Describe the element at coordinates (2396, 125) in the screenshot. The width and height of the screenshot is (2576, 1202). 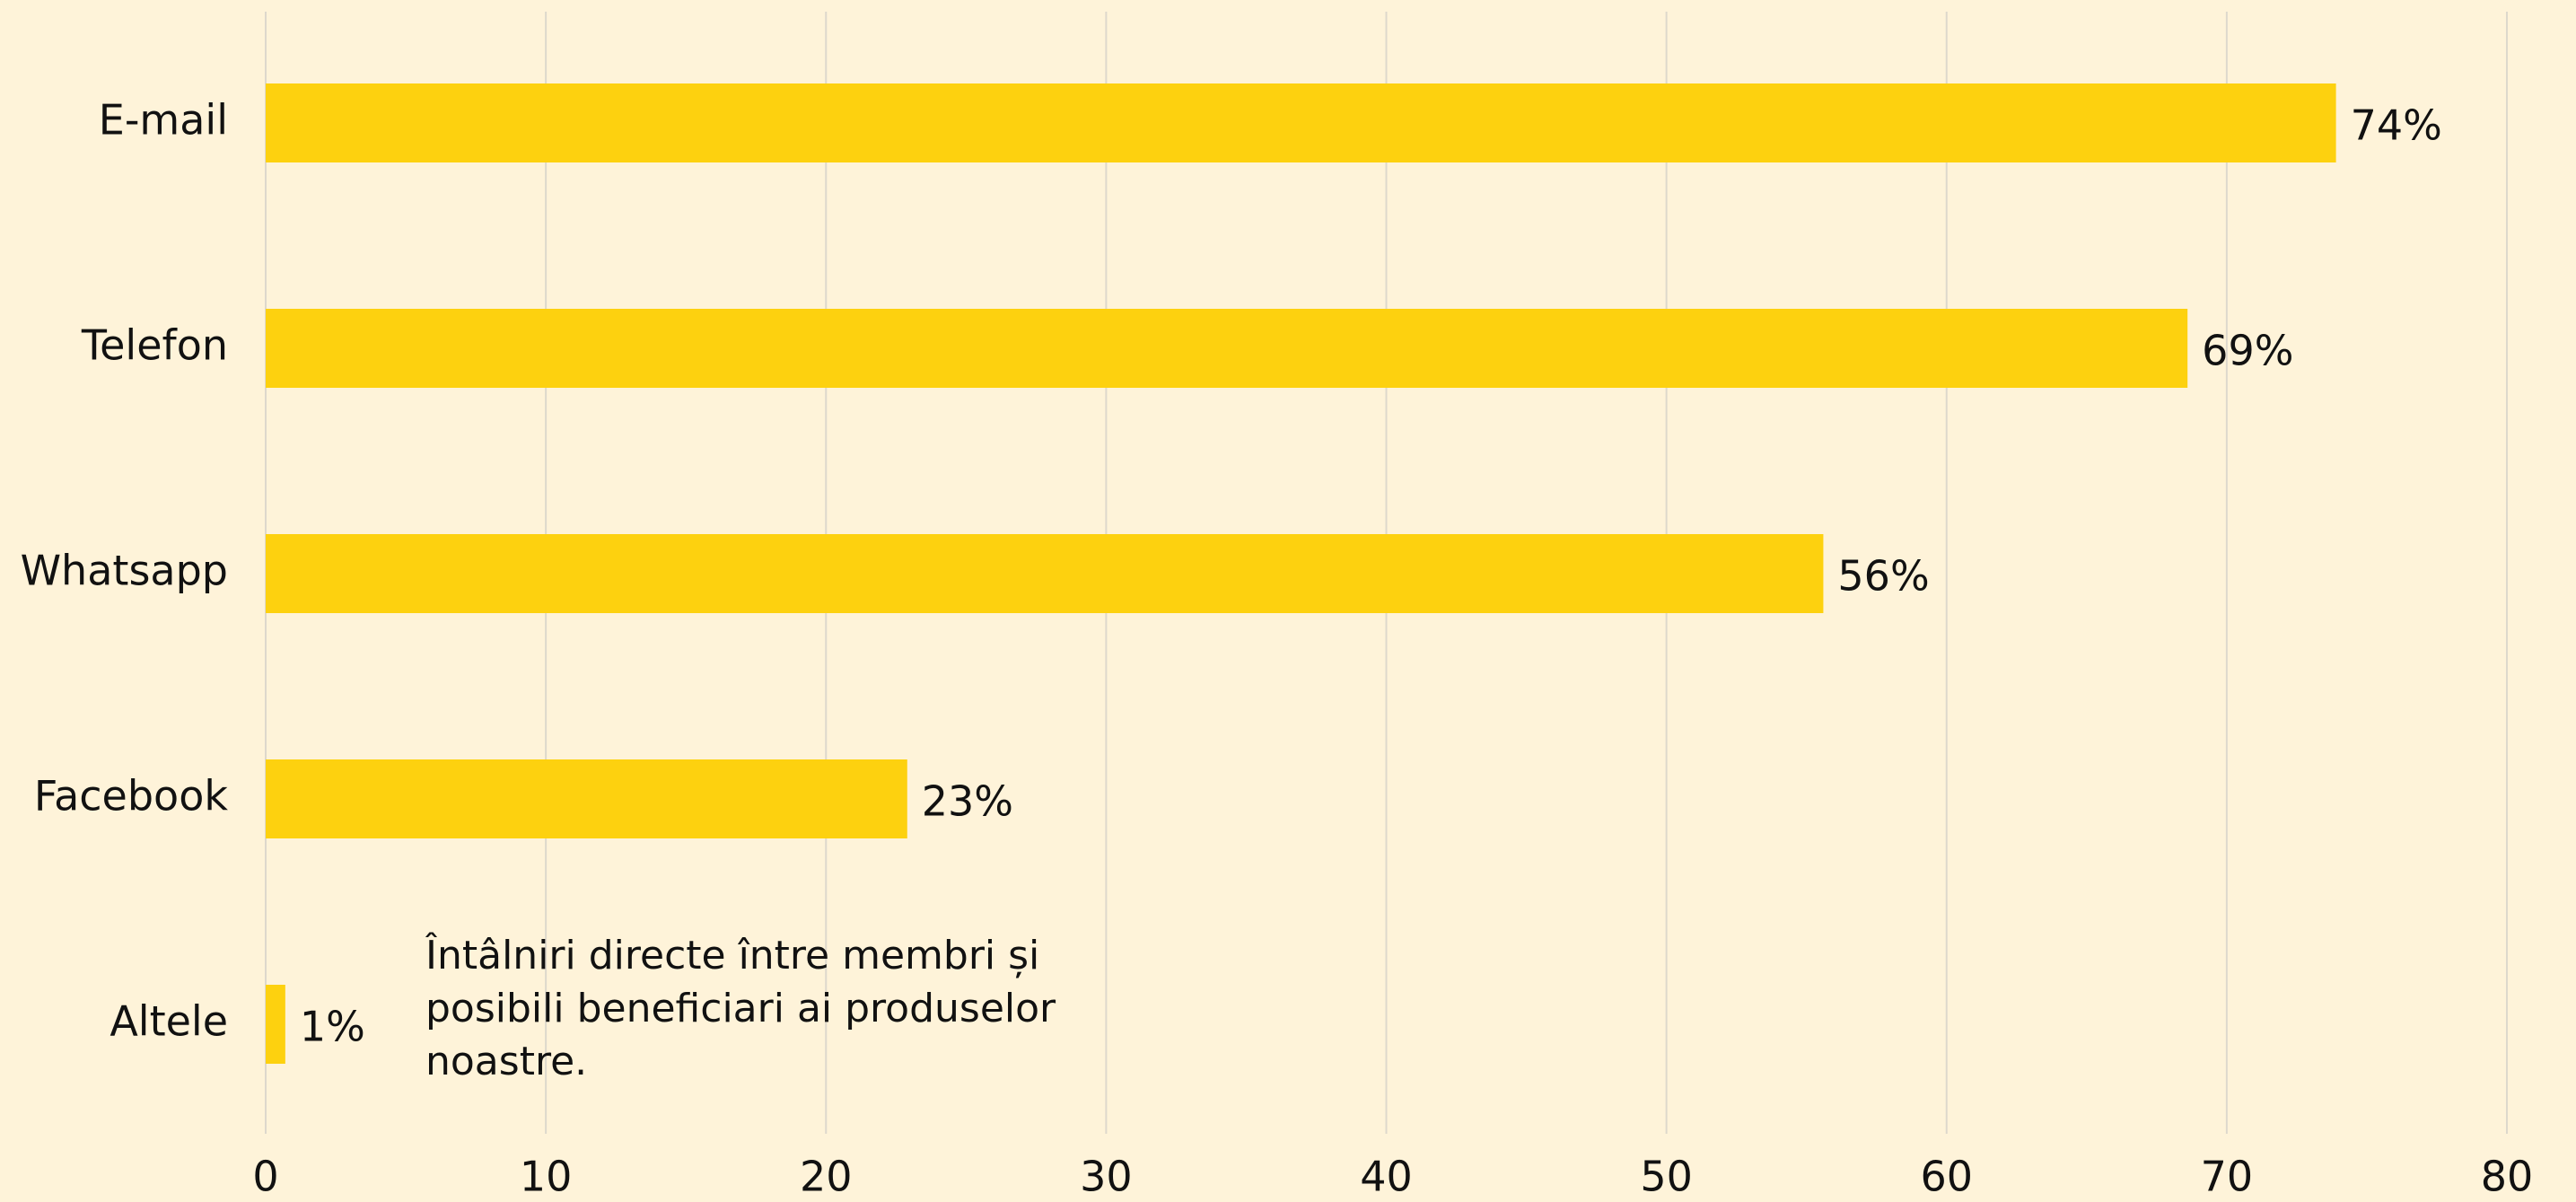
I see `value-label: 74%` at that location.